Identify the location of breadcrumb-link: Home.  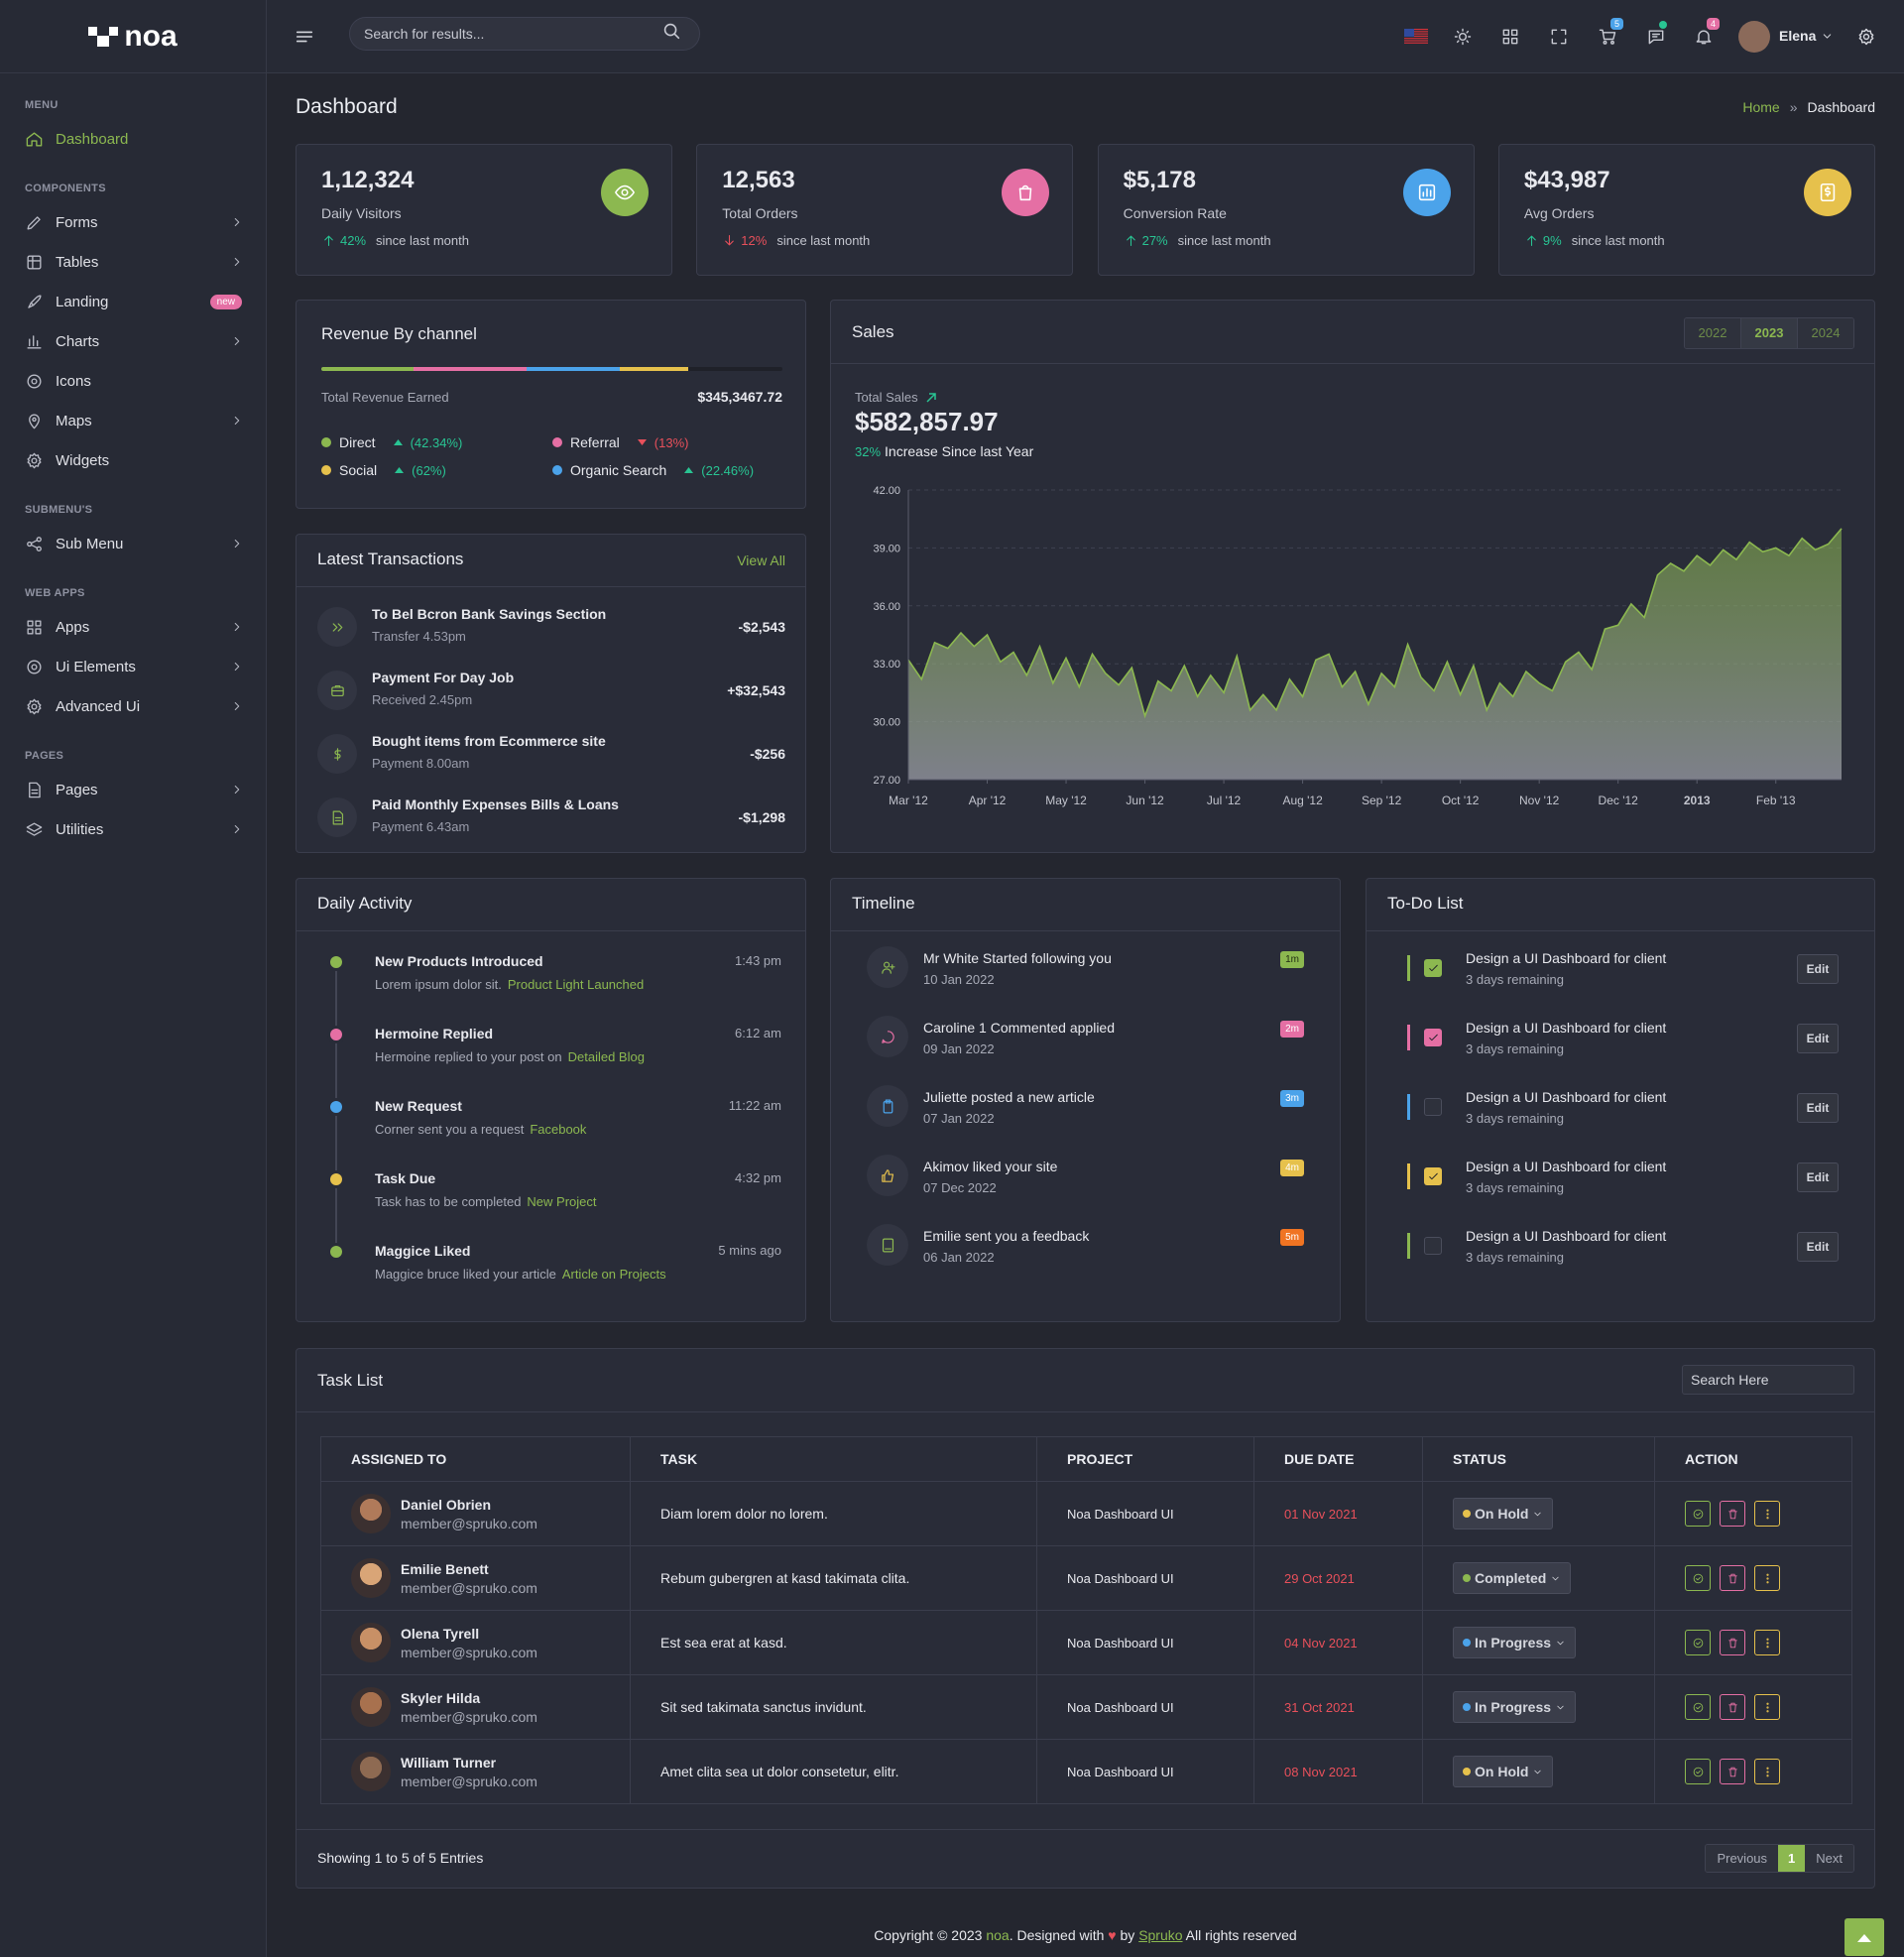
(1761, 107).